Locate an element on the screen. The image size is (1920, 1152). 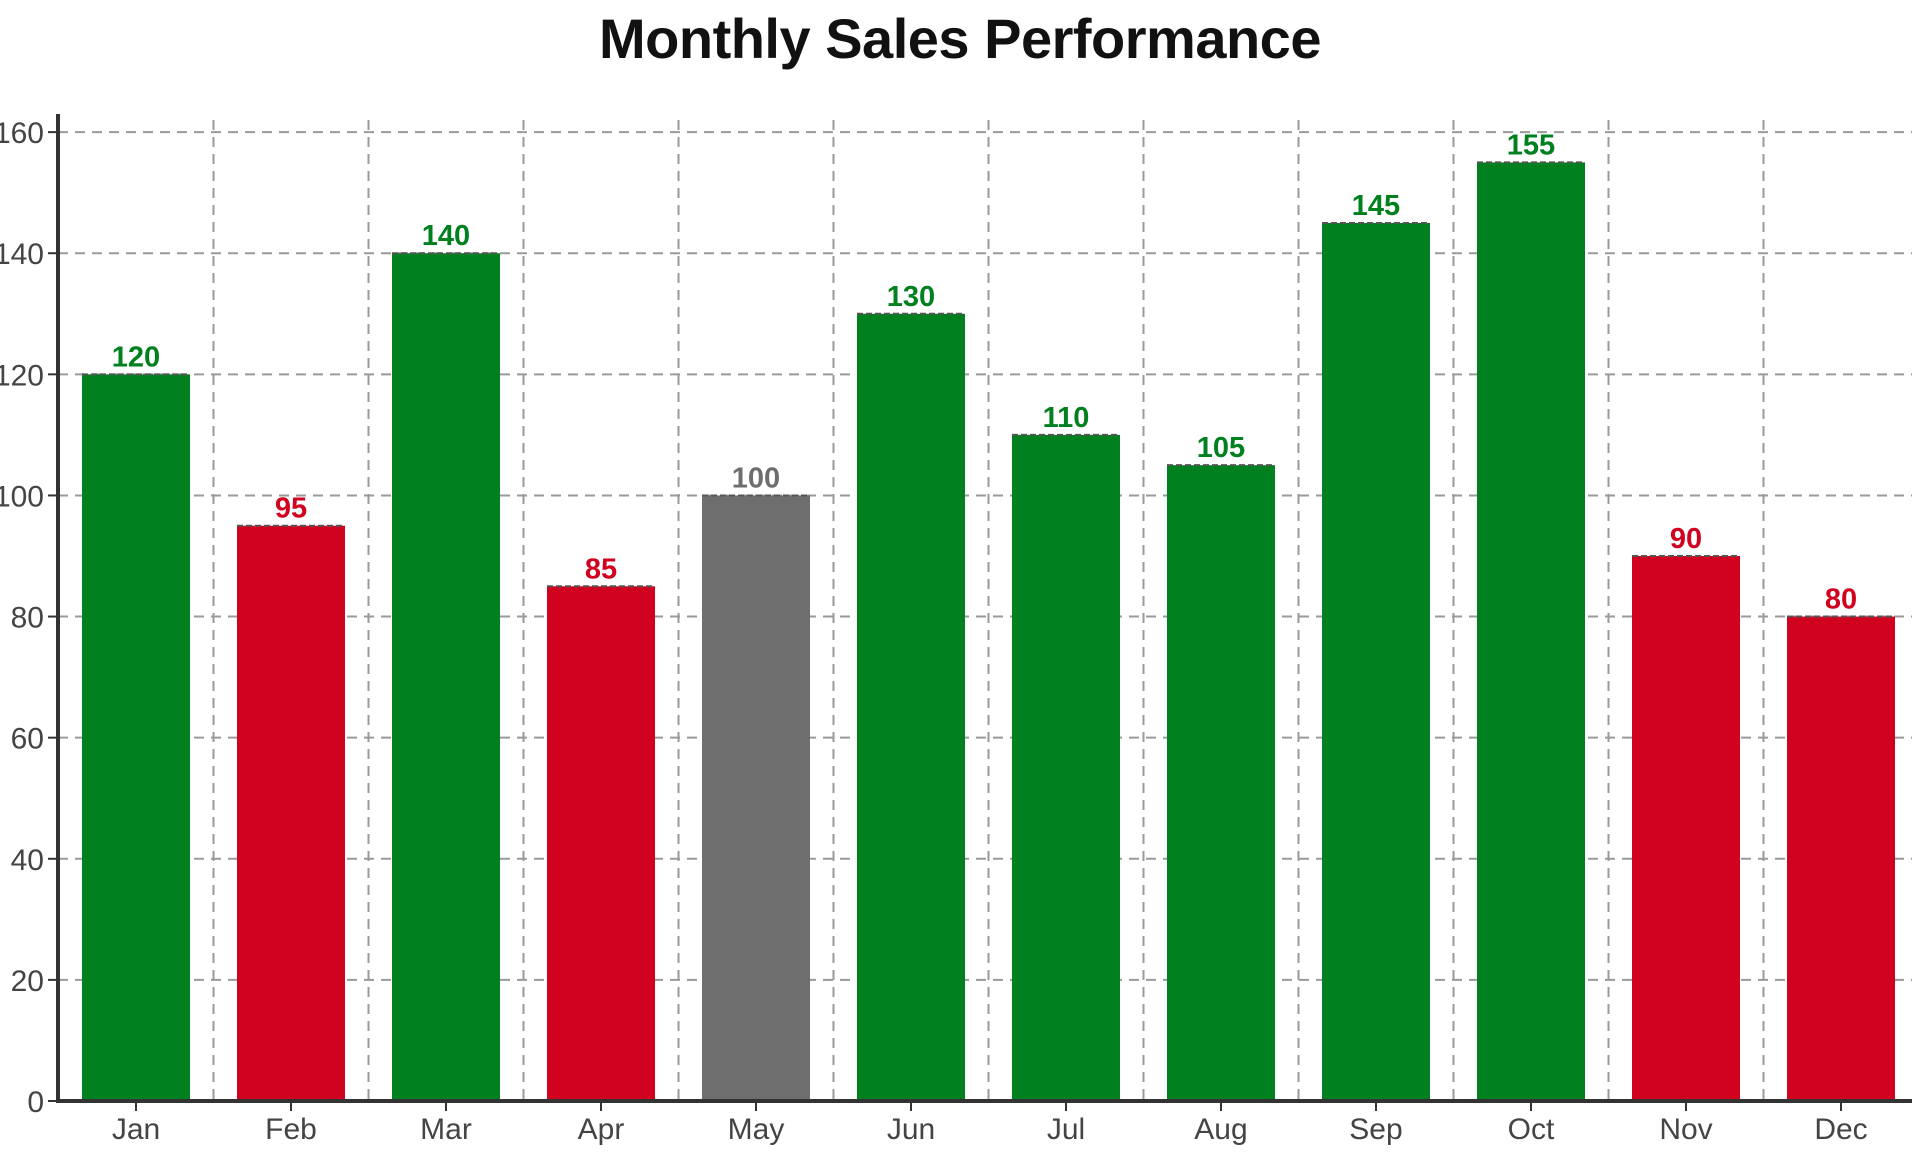
x-tick-label-dec: Dec is located at coordinates (1840, 1129).